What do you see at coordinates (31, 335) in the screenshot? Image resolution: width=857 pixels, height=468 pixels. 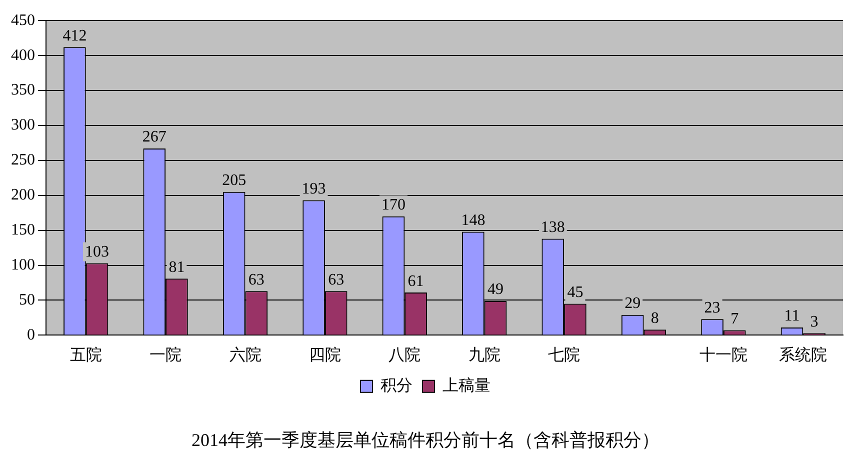 I see `y-tick-label: 0` at bounding box center [31, 335].